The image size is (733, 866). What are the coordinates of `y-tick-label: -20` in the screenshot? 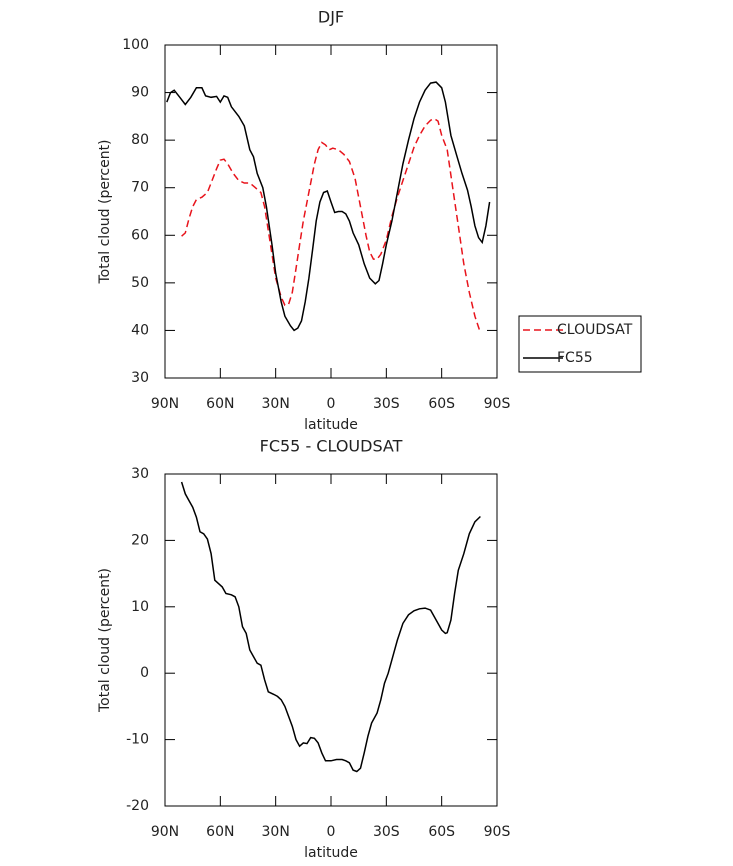 It's located at (137, 806).